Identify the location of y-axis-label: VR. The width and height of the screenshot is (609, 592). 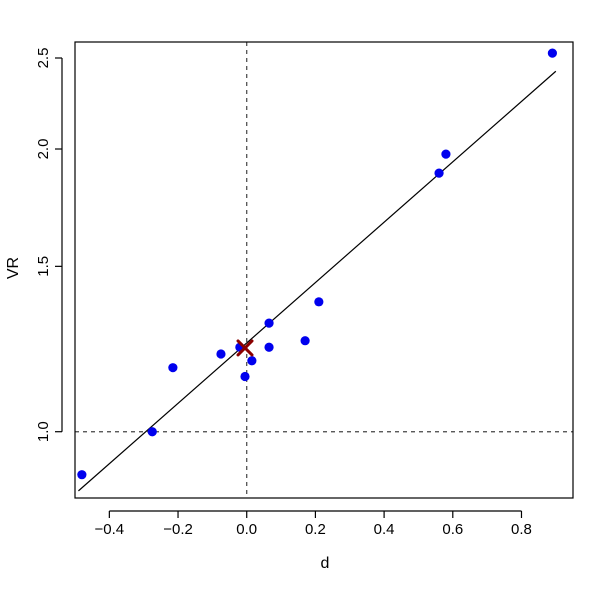
(13, 268).